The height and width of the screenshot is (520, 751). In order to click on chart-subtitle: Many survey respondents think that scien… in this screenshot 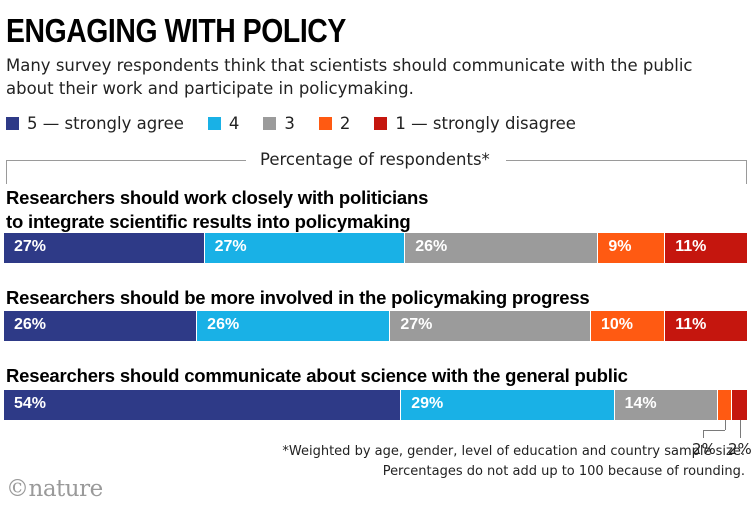, I will do `click(349, 77)`.